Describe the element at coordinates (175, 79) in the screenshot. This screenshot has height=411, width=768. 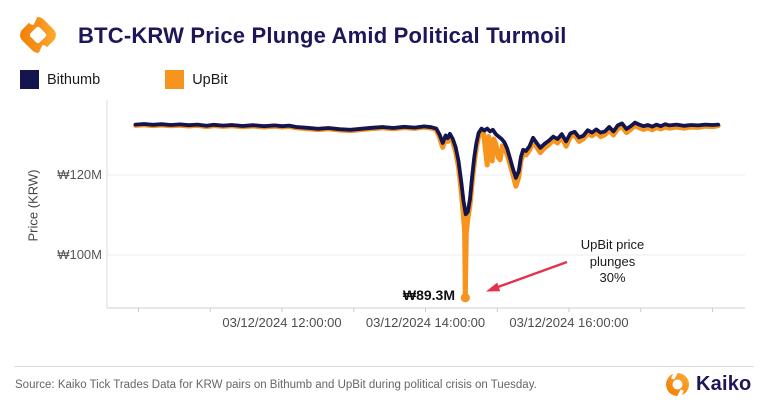
I see `upbit-swatch` at that location.